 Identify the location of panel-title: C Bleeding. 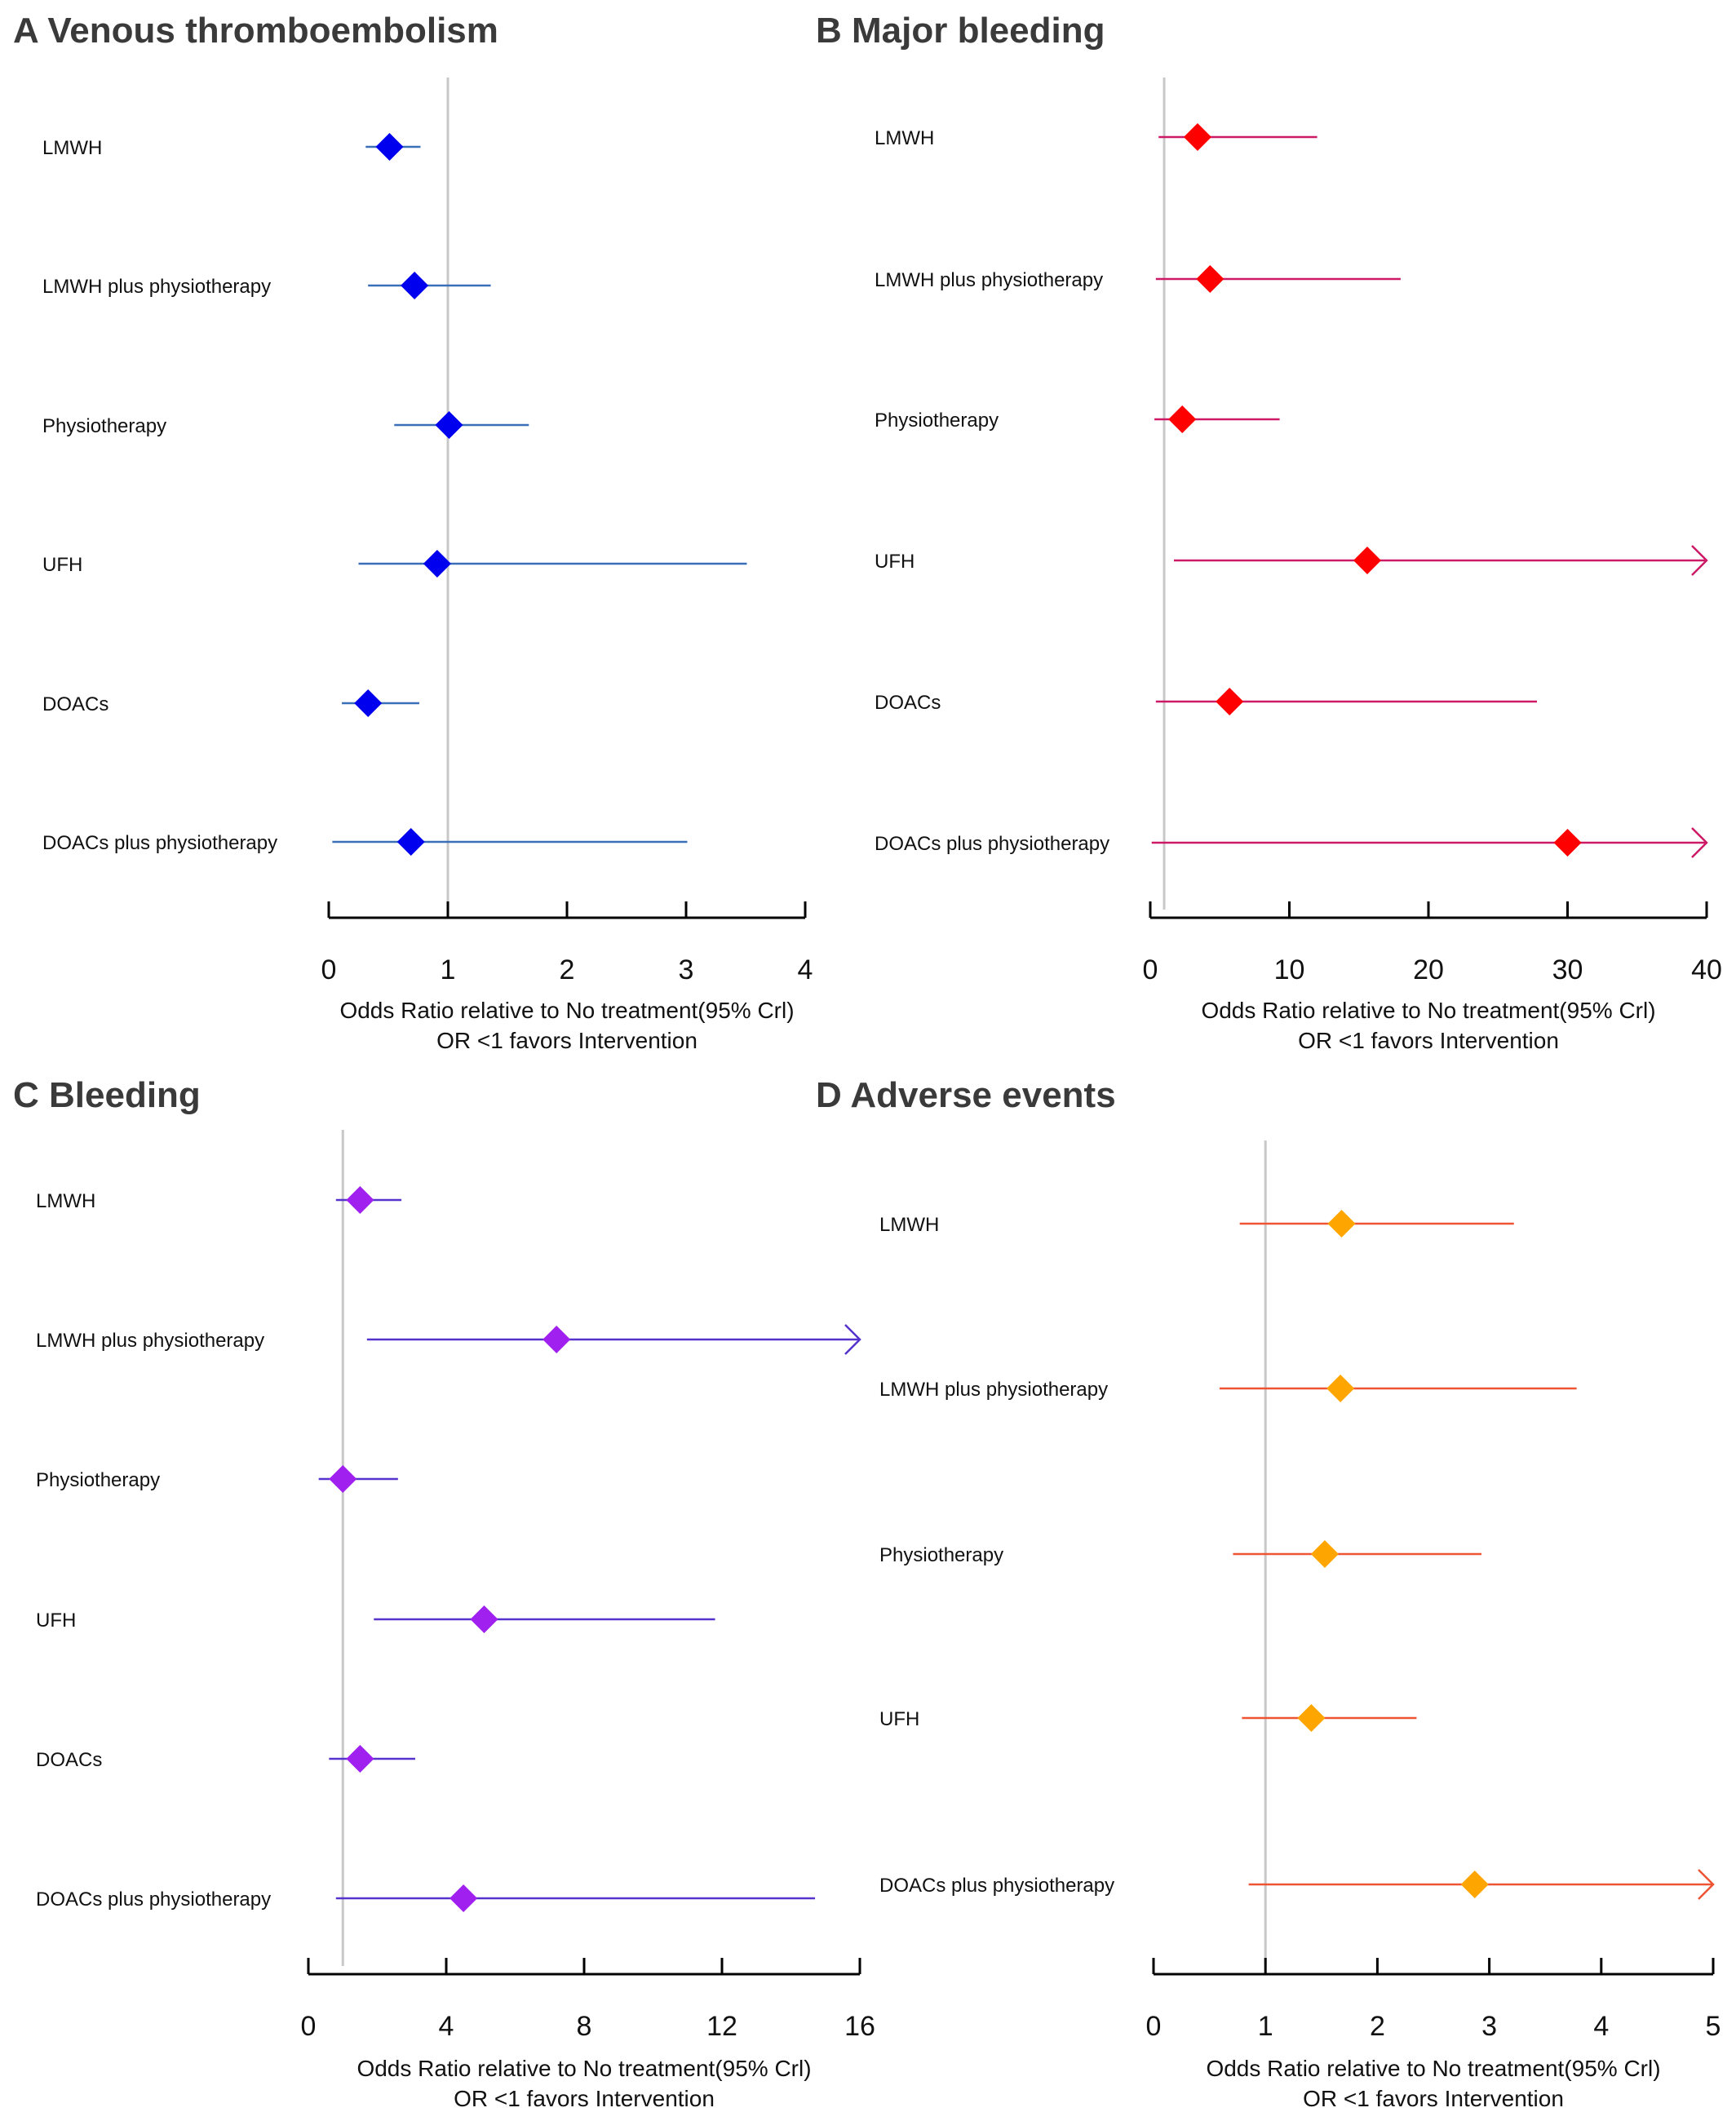
(107, 1095).